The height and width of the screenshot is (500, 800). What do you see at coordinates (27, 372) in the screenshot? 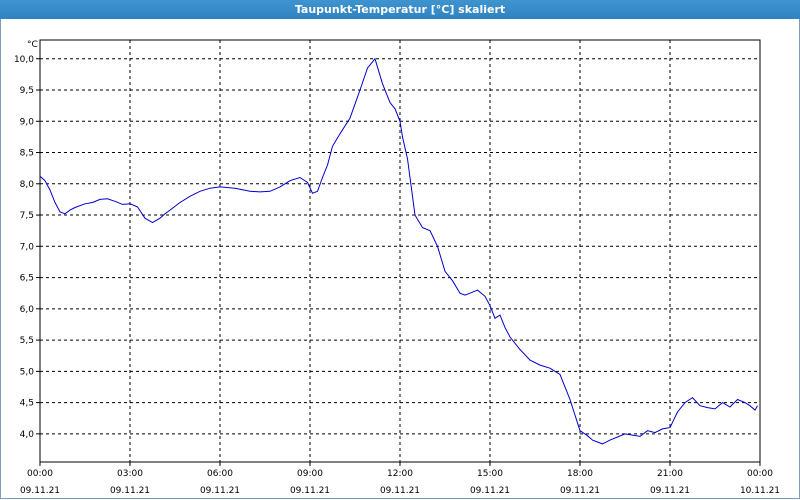
I see `y-tick-label: 5,0` at bounding box center [27, 372].